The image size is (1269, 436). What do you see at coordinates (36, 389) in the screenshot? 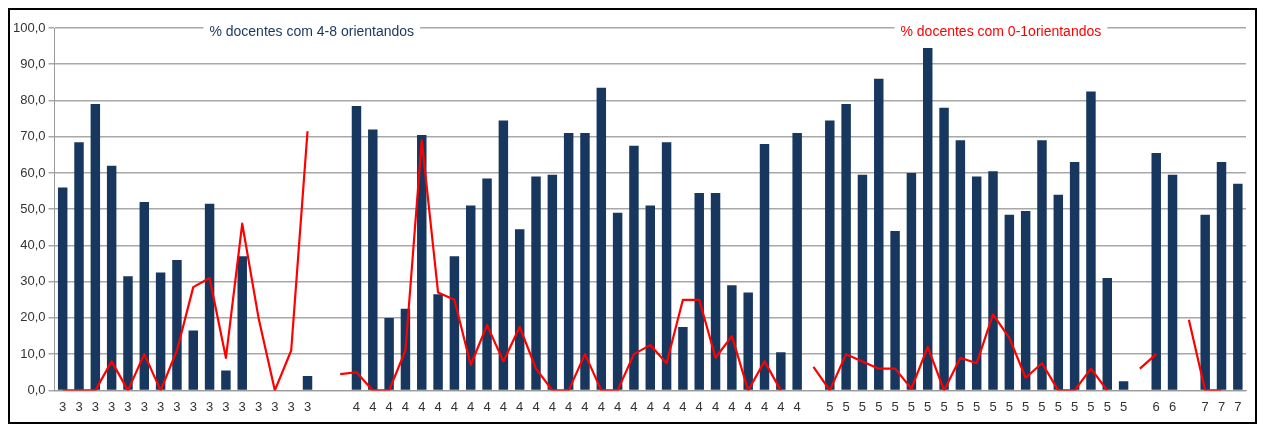
I see `y-tick-label: 0,0` at bounding box center [36, 389].